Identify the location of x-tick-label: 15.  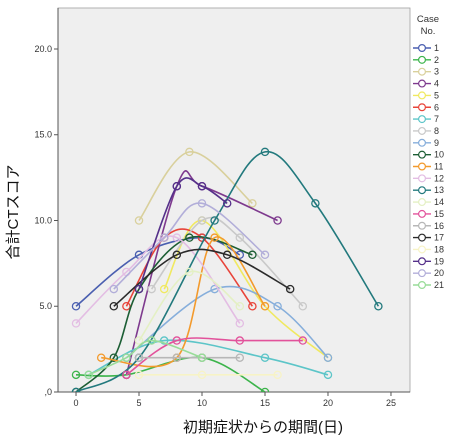
(265, 403).